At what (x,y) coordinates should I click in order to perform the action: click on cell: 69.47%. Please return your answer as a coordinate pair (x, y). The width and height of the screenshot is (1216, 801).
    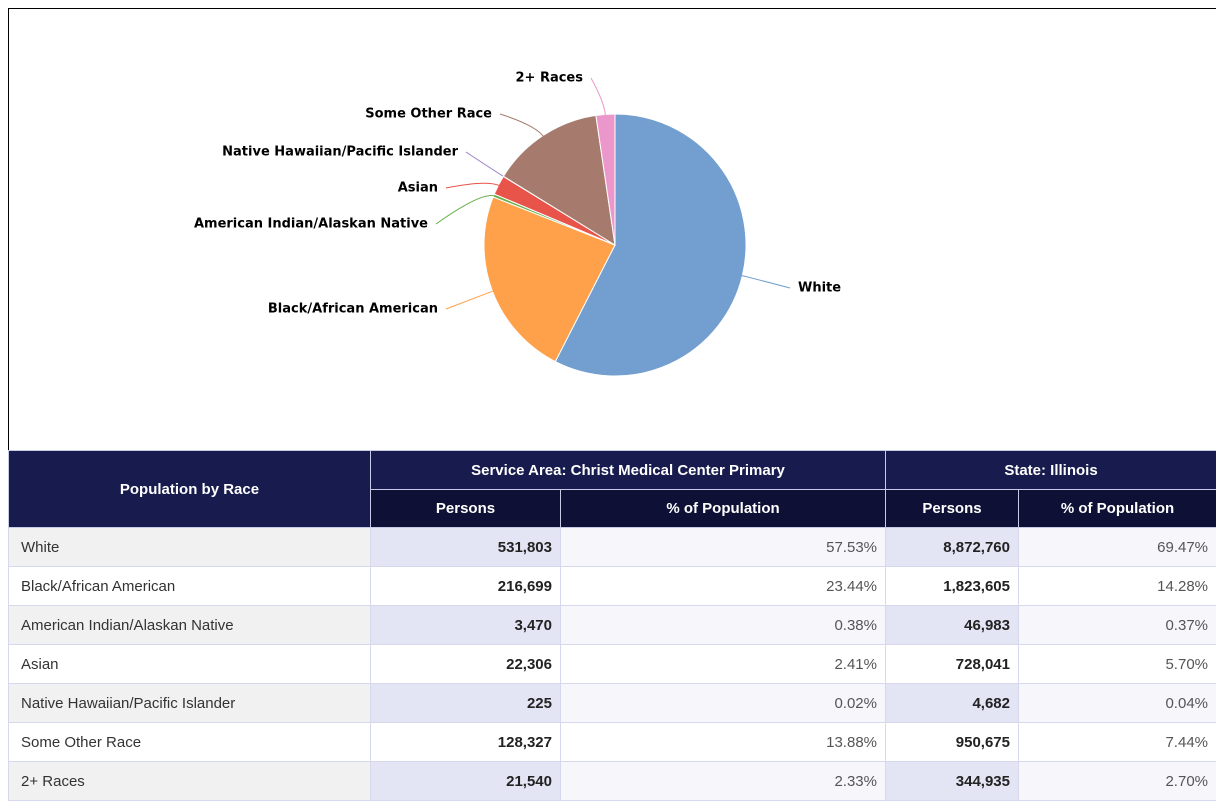
    Looking at the image, I should click on (1117, 547).